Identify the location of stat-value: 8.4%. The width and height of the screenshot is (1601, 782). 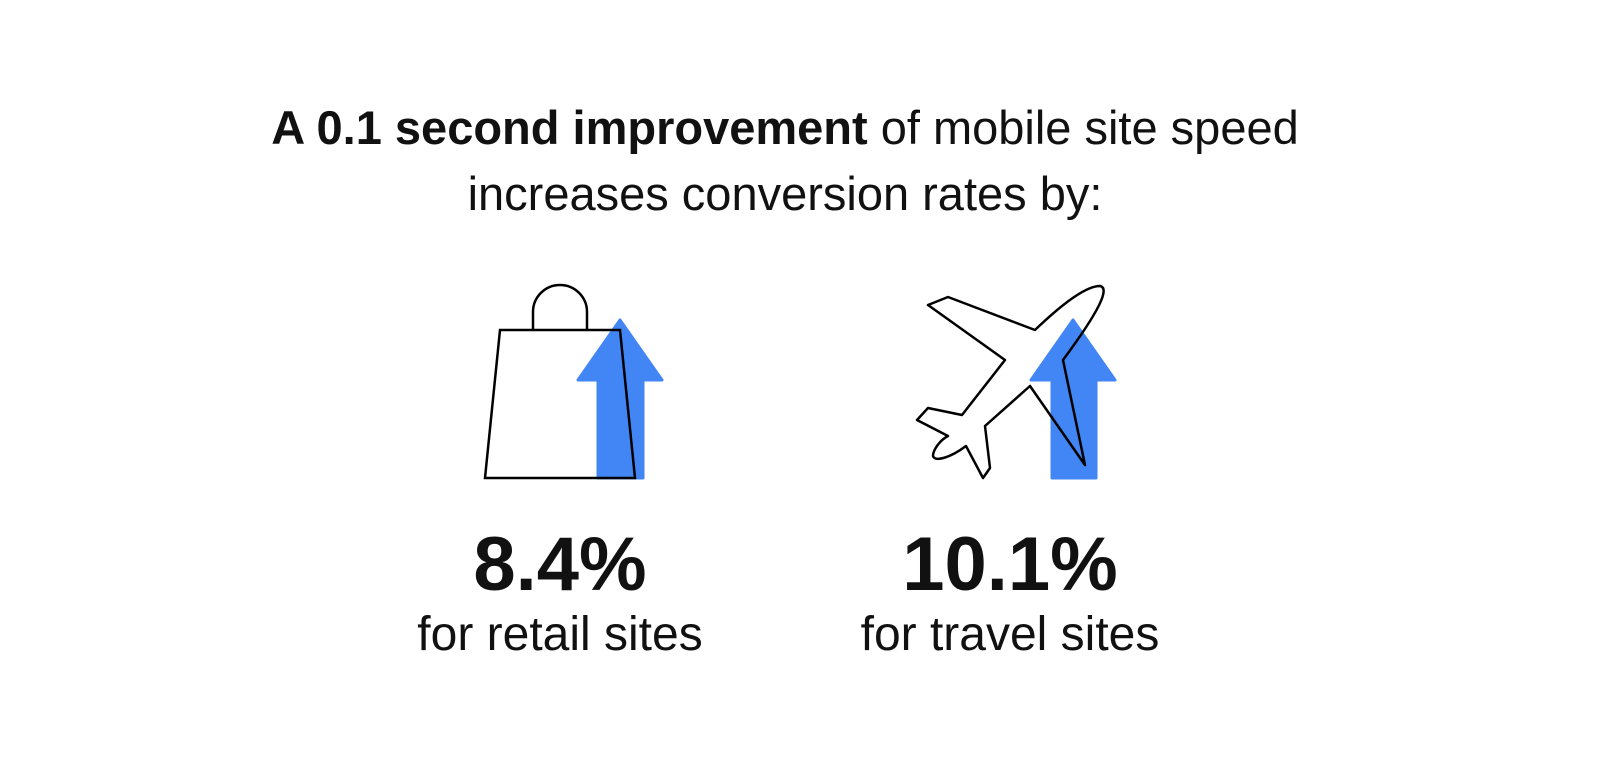
(560, 564).